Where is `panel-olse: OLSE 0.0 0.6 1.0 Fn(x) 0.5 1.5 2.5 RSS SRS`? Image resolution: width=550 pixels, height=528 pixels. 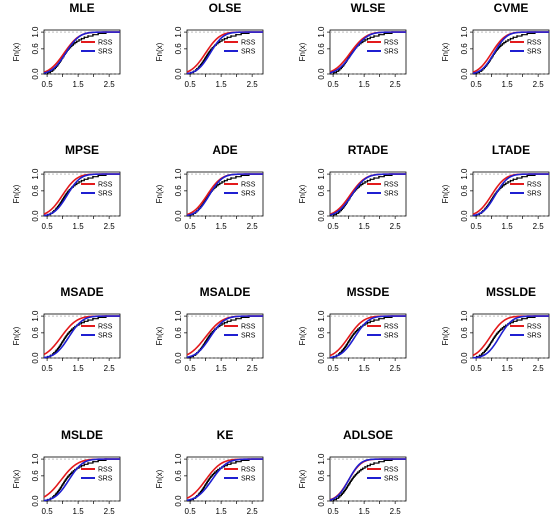
panel-olse: OLSE 0.0 0.6 1.0 Fn(x) 0.5 1.5 2.5 RSS SRS is located at coordinates (209, 45).